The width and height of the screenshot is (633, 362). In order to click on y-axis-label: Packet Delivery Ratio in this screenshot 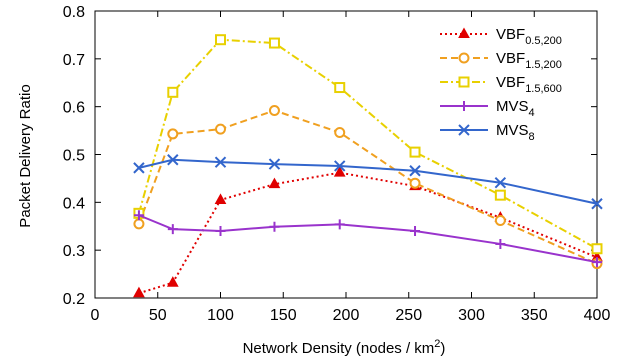, I will do `click(25, 155)`.